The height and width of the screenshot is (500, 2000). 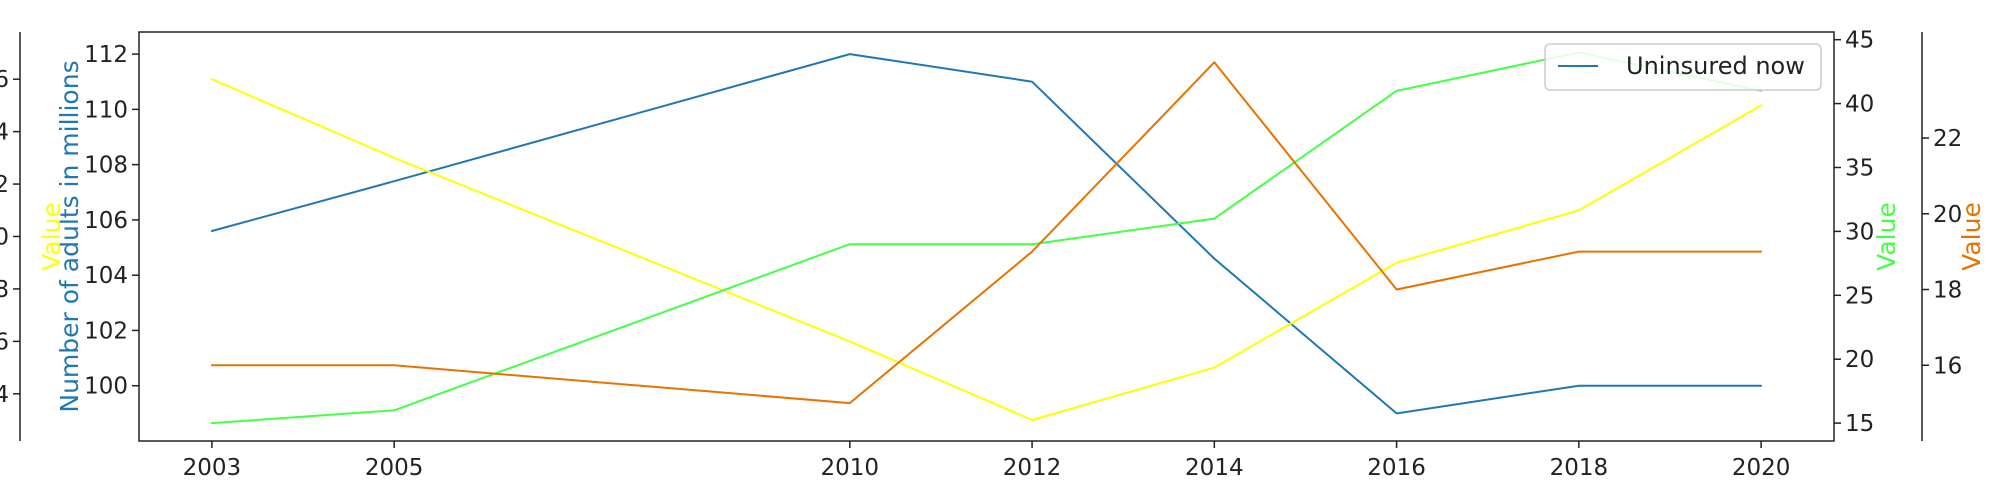 I want to click on y-tick-label-green-45: 45, so click(x=1859, y=41).